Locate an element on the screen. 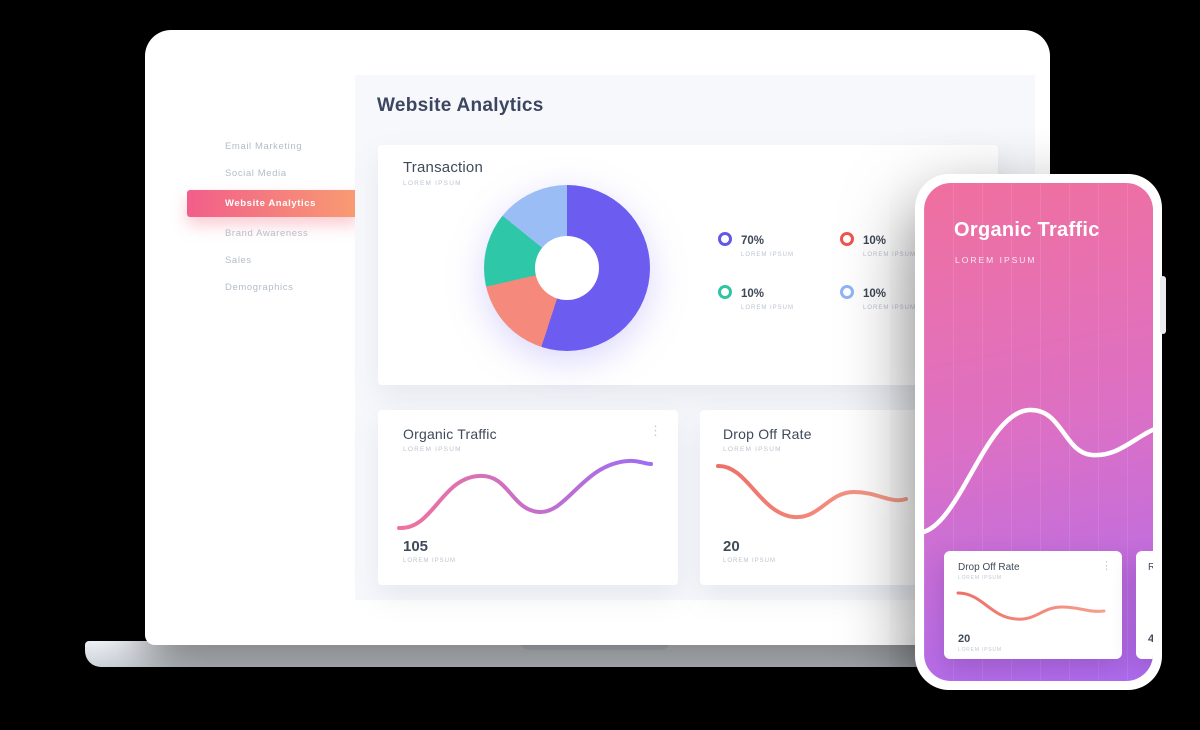 This screenshot has height=730, width=1200. dropoff-card-title: Drop Off Rate is located at coordinates (767, 434).